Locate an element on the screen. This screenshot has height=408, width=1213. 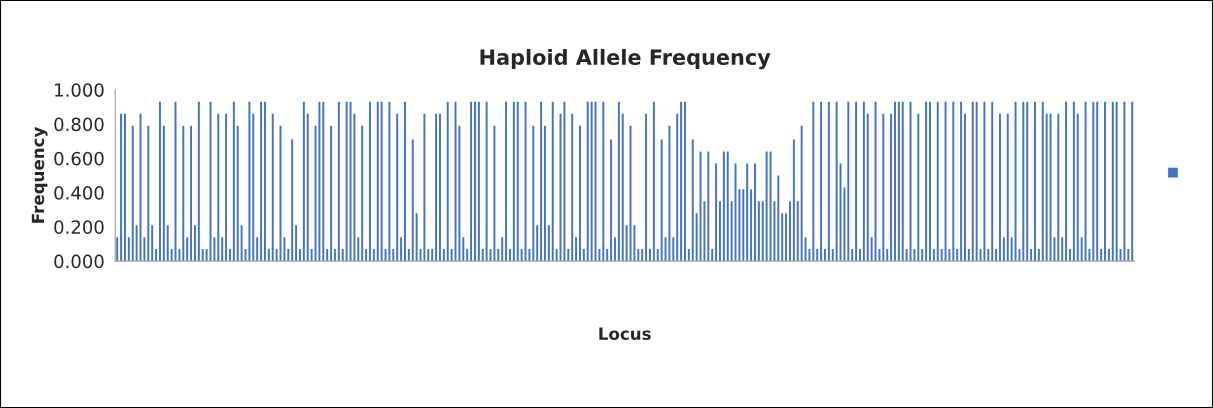
y-tick-label: 0.400 is located at coordinates (79, 193).